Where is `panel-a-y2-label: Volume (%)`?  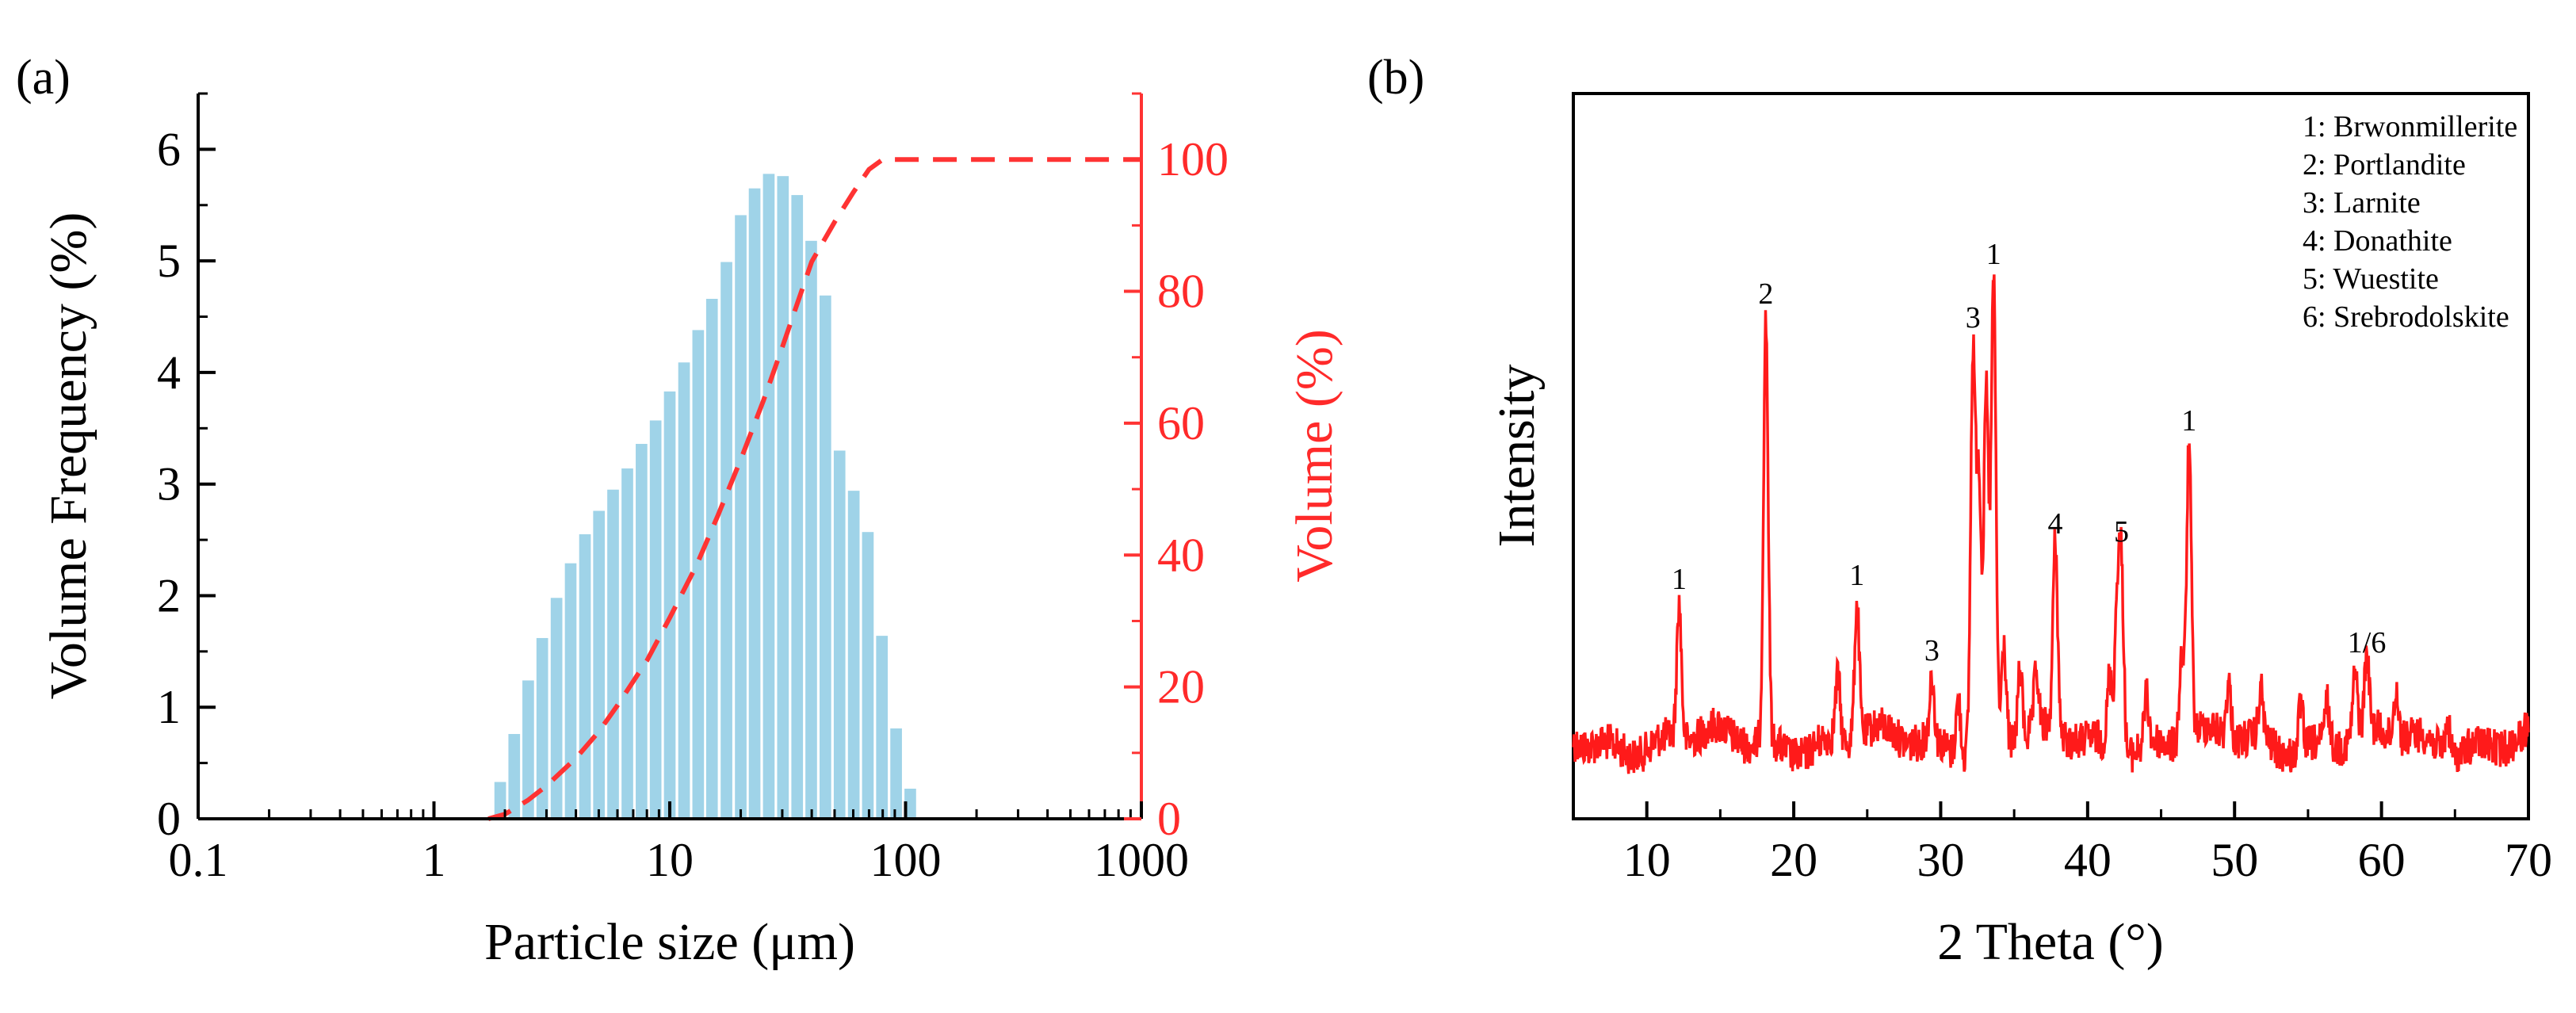
panel-a-y2-label: Volume (%) is located at coordinates (1314, 456).